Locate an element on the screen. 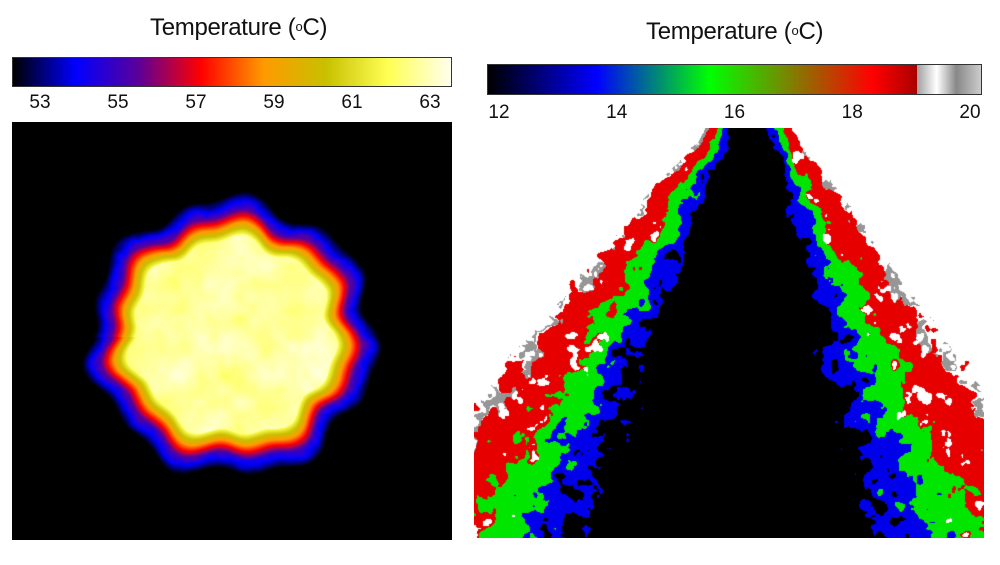  colorbar-tick-label: 12 is located at coordinates (499, 112).